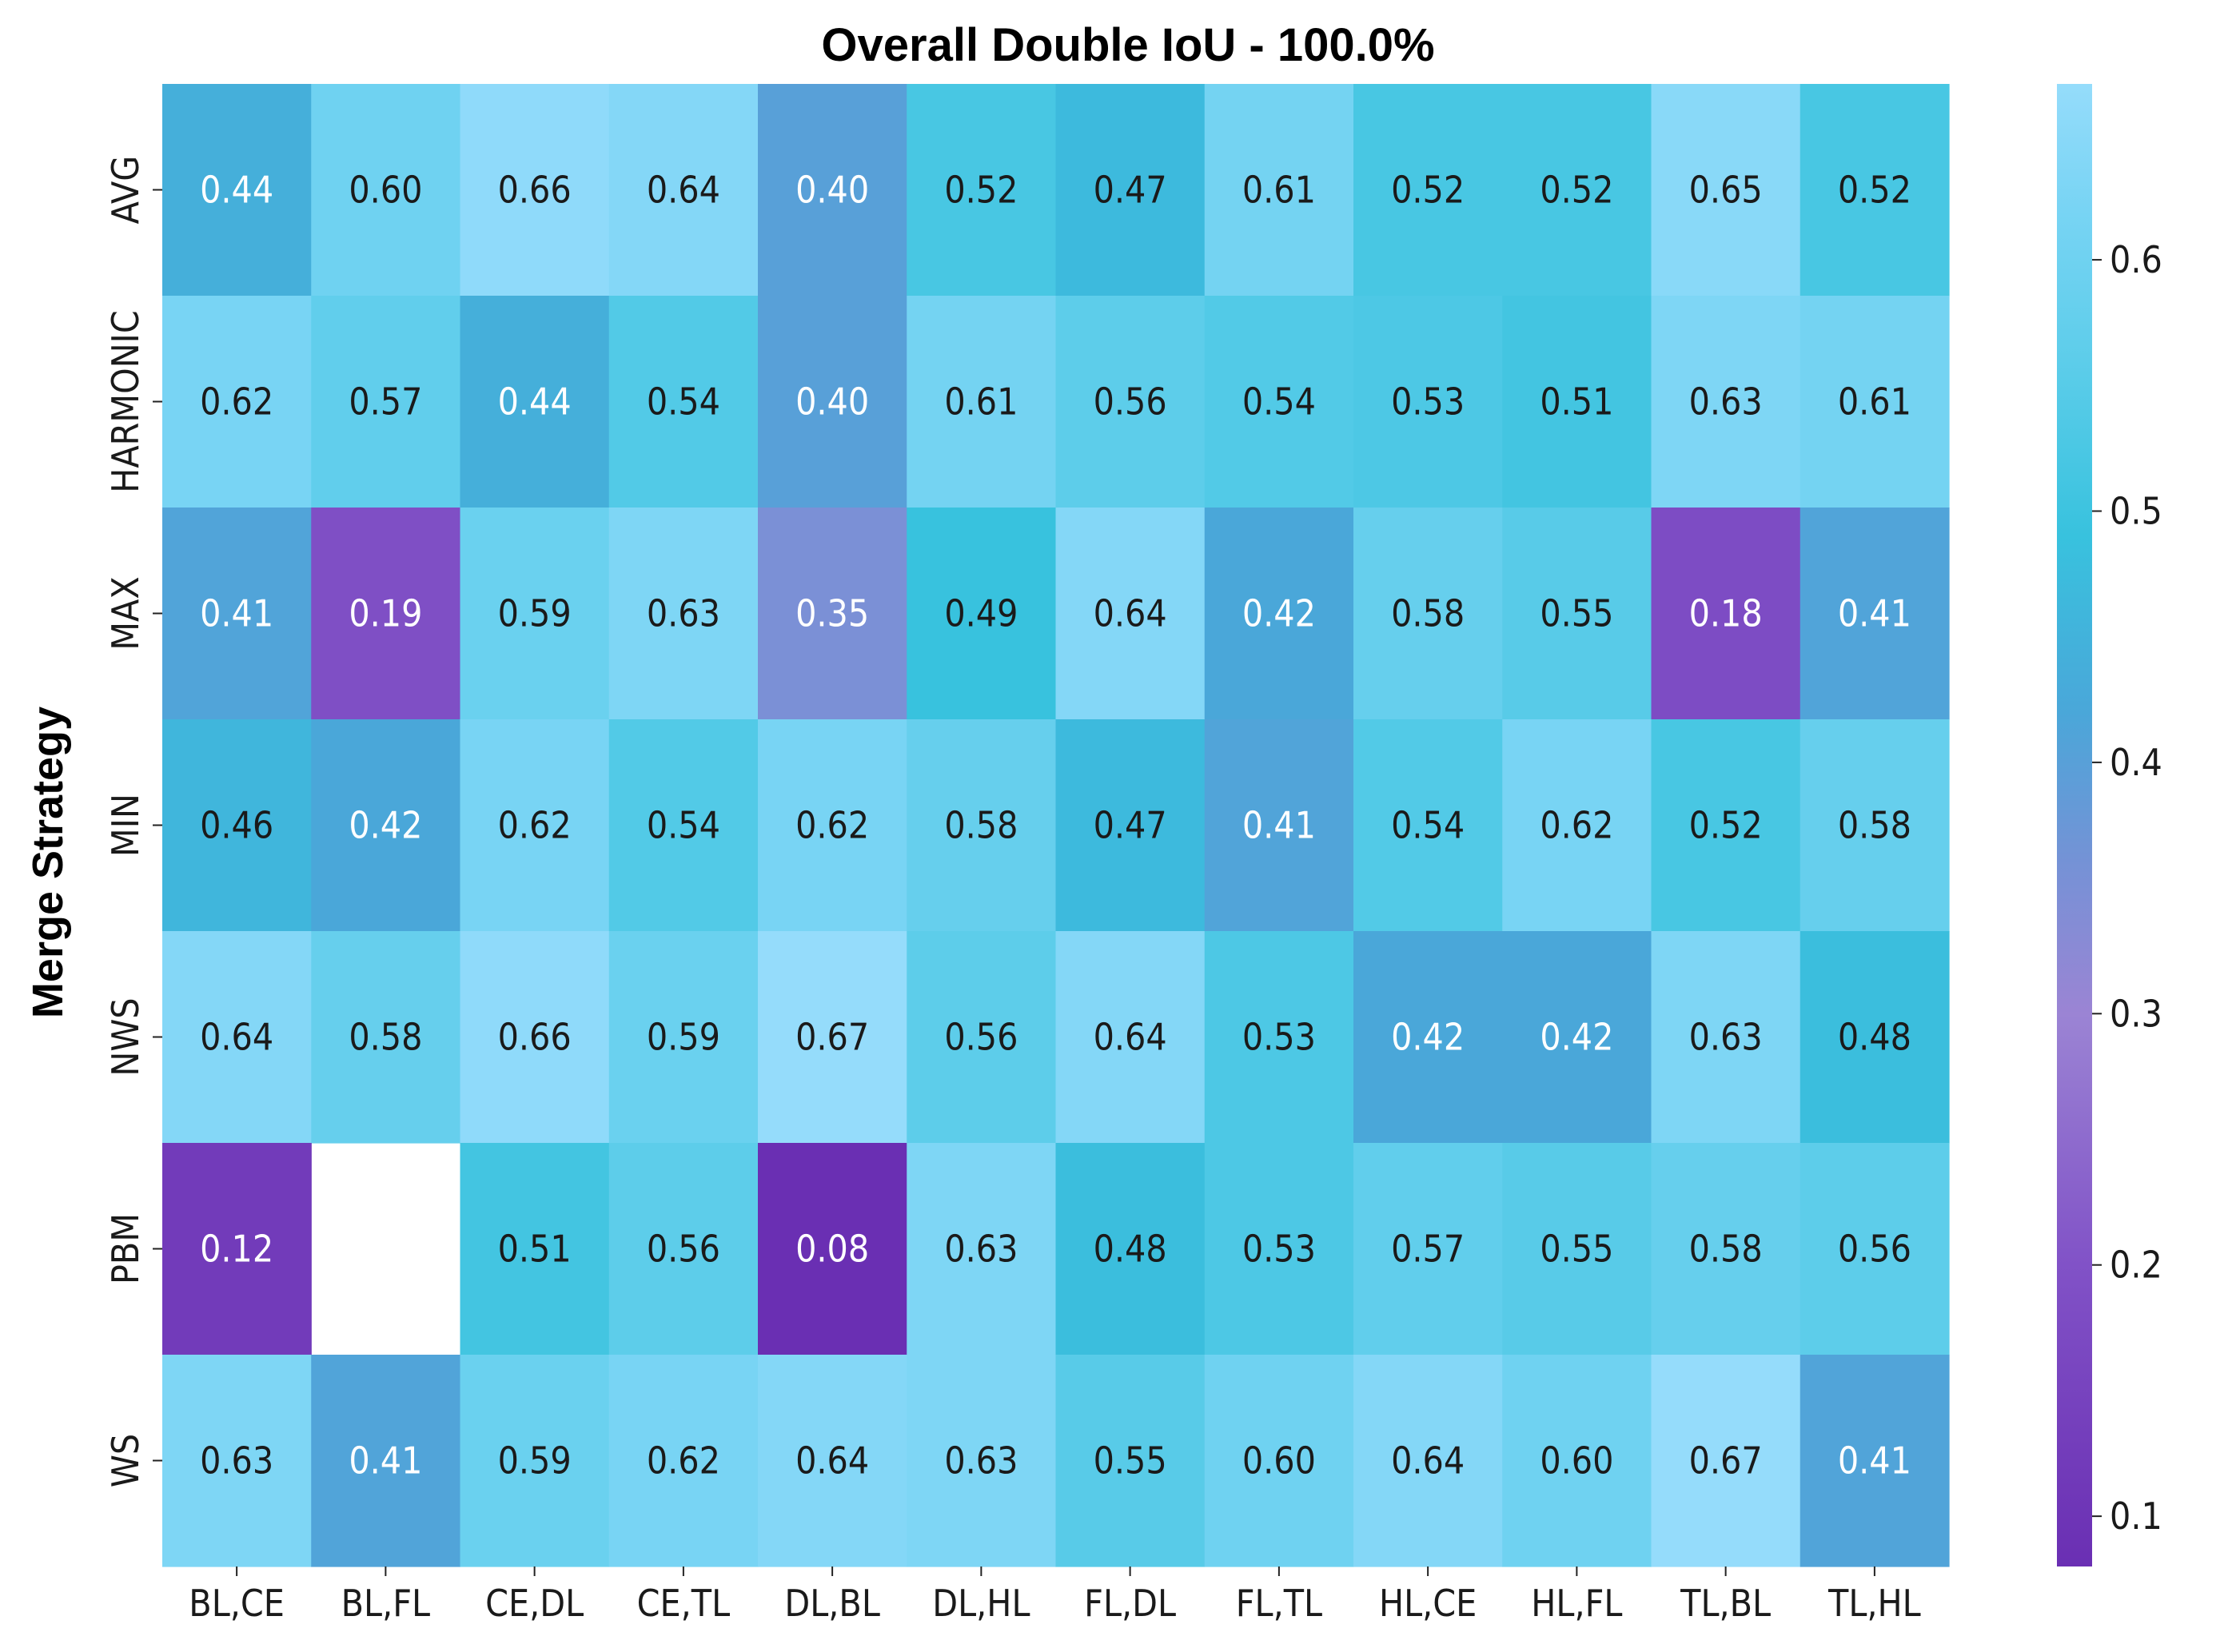  What do you see at coordinates (385, 613) in the screenshot?
I see `cell-value-label: 0.19` at bounding box center [385, 613].